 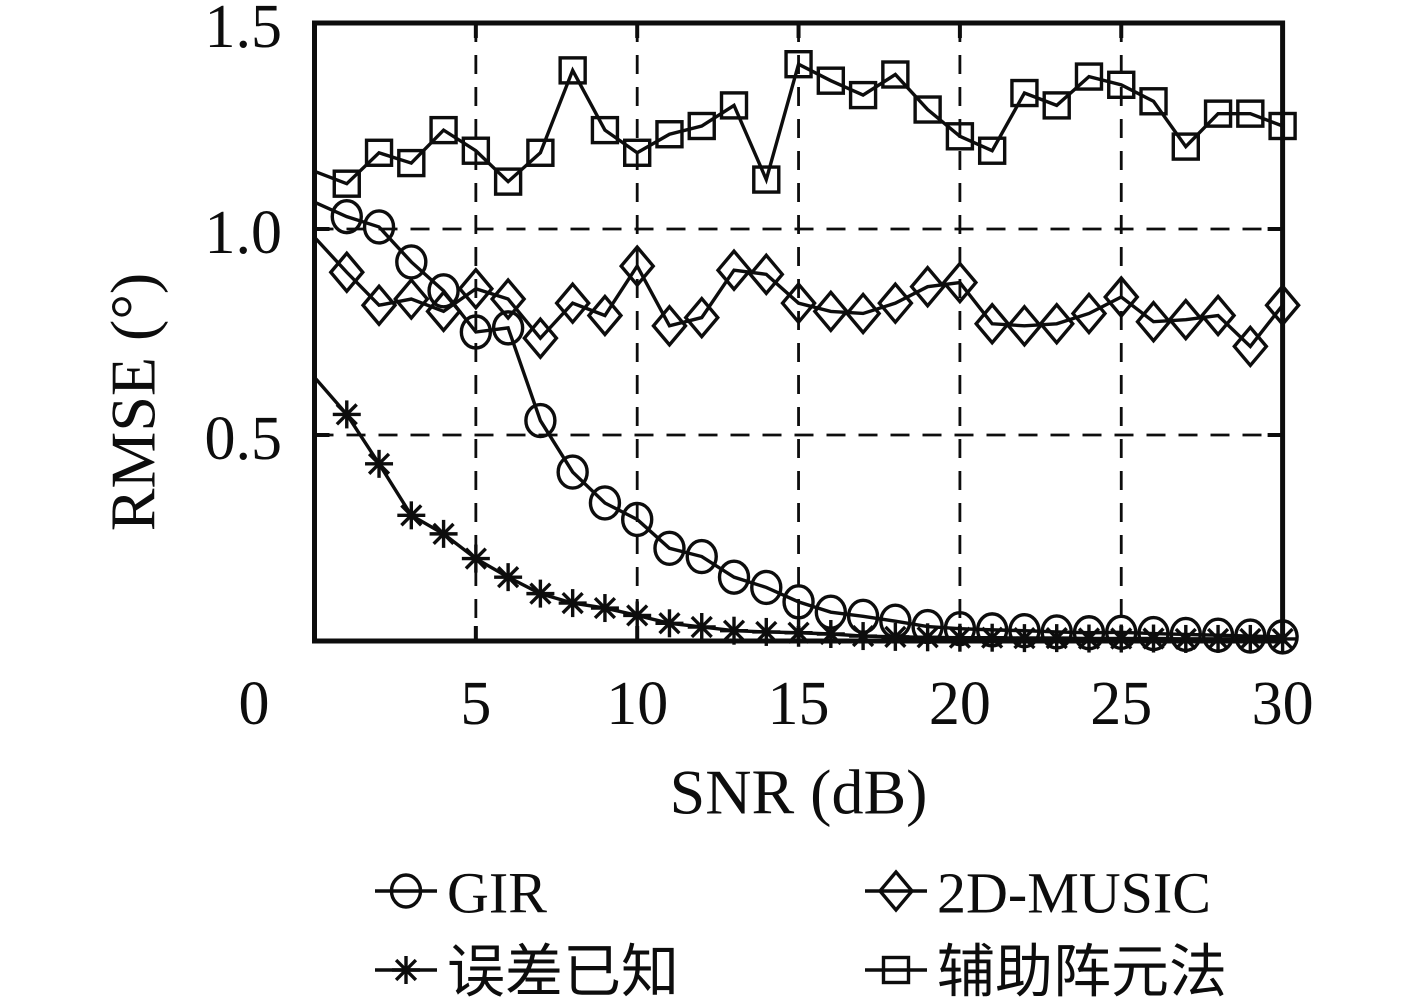 What do you see at coordinates (244, 439) in the screenshot?
I see `y-tick-label-0.5: 0.5` at bounding box center [244, 439].